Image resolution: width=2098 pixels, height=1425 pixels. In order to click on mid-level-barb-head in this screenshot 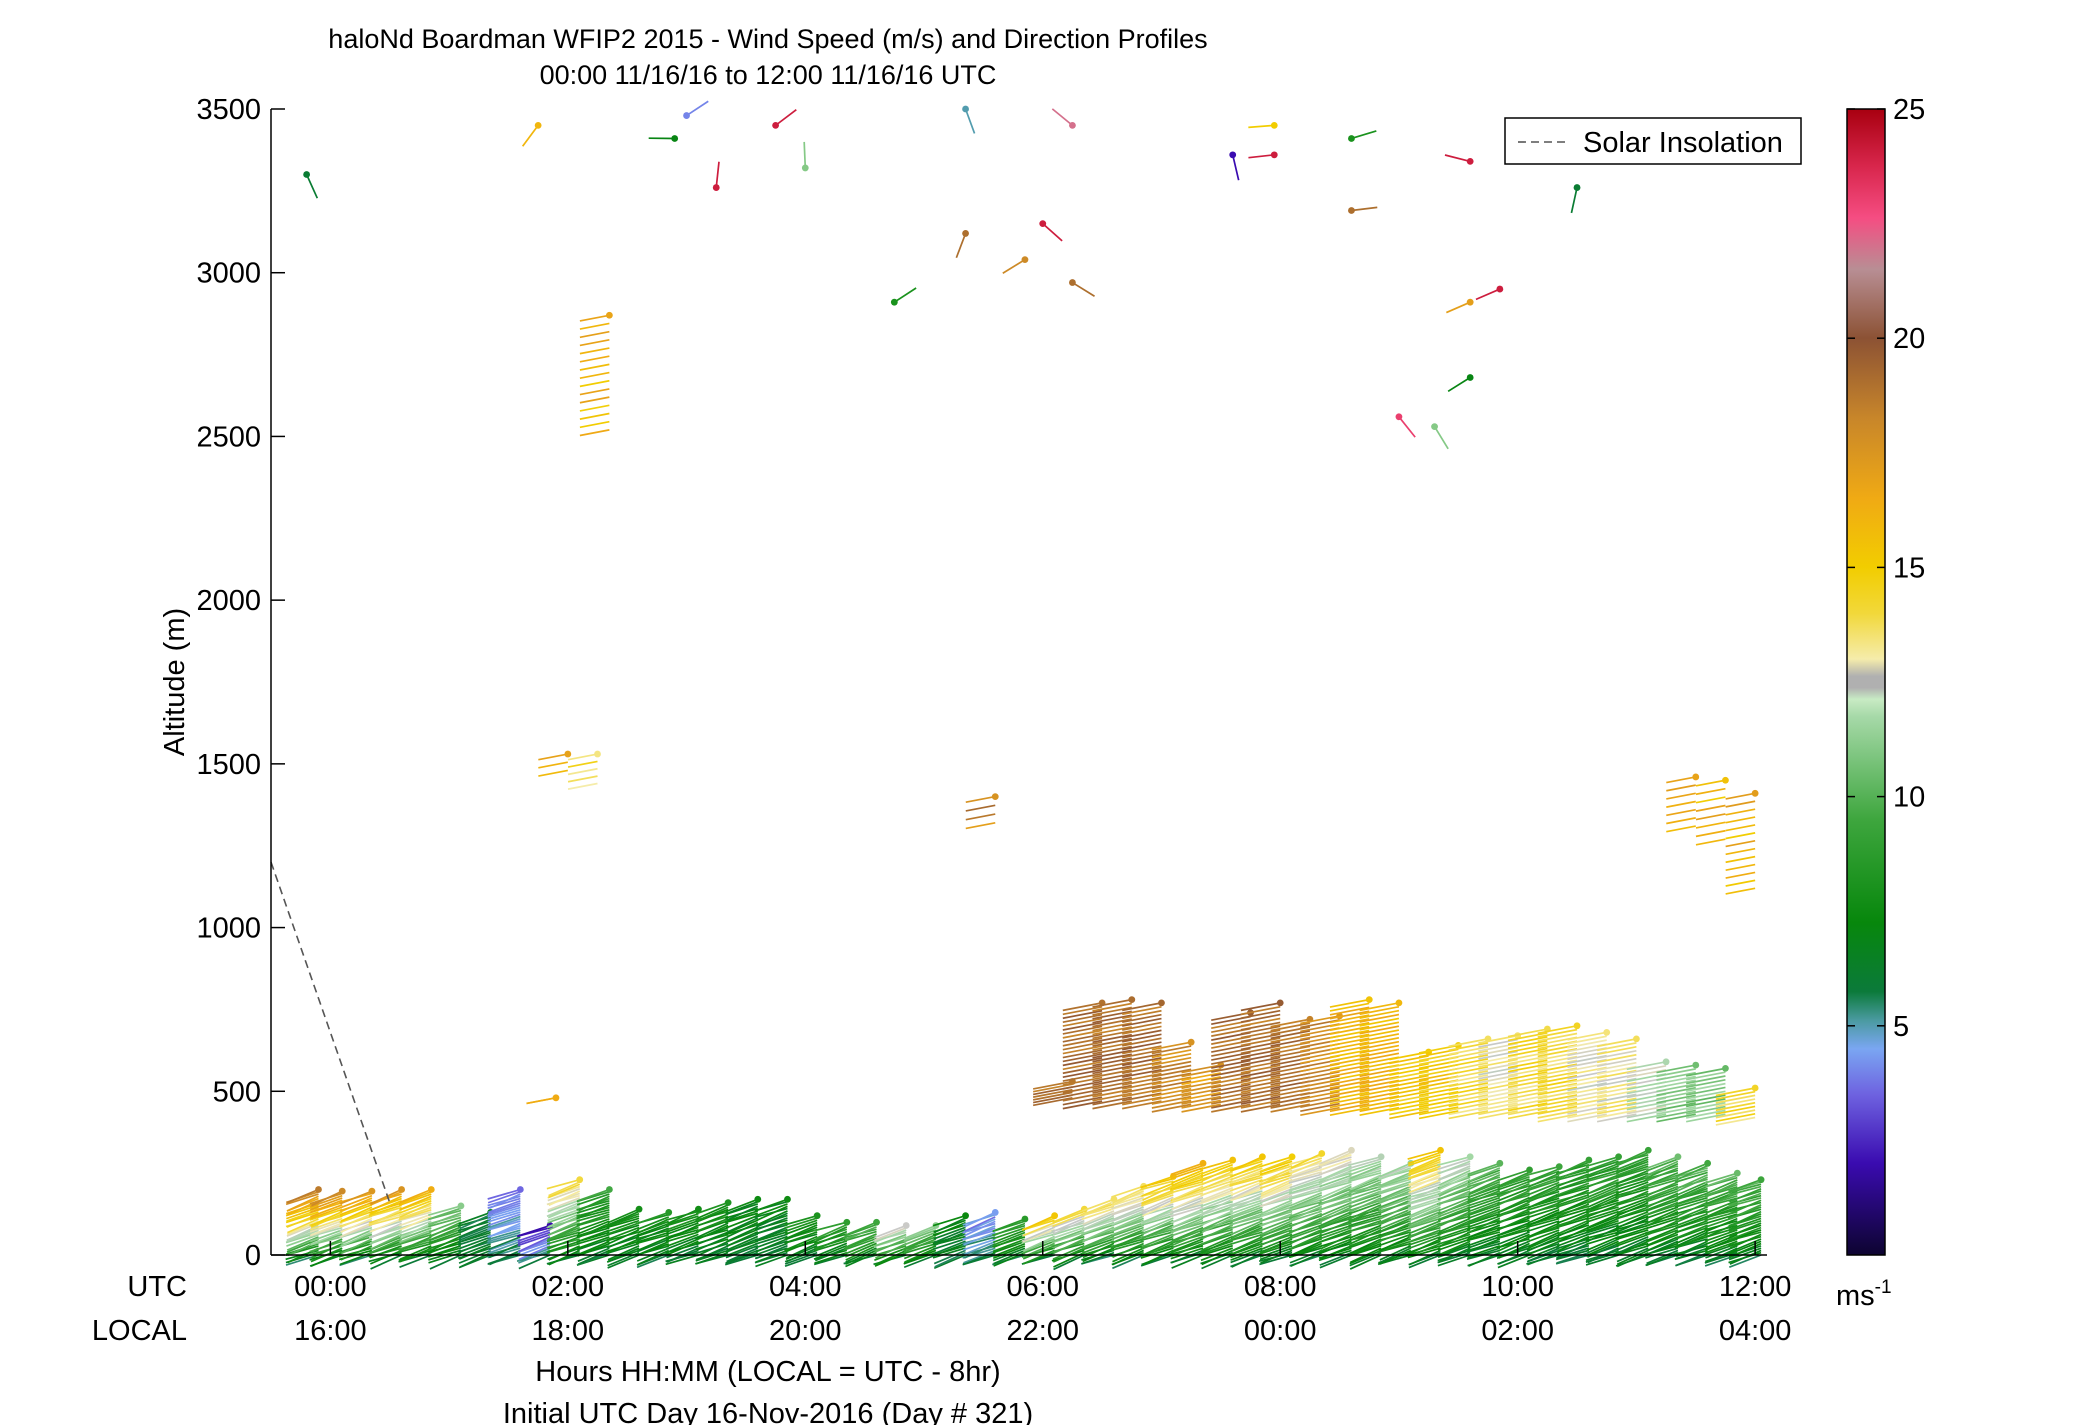, I will do `click(1755, 793)`.